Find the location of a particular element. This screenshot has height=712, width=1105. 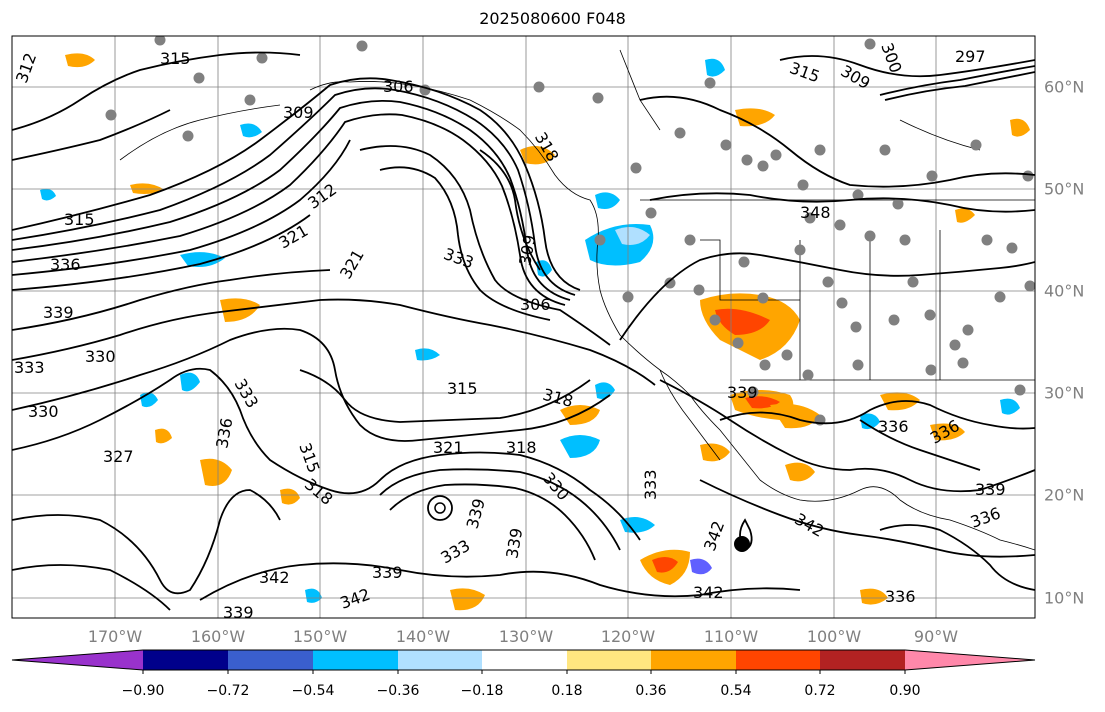

colorbar-tick-label: 0.54 is located at coordinates (736, 691).